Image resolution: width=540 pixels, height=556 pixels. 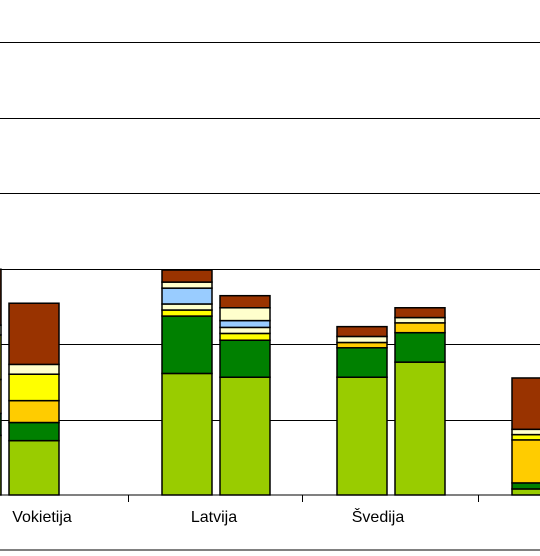 What do you see at coordinates (378, 516) in the screenshot?
I see `category-label-svedija: Švedija` at bounding box center [378, 516].